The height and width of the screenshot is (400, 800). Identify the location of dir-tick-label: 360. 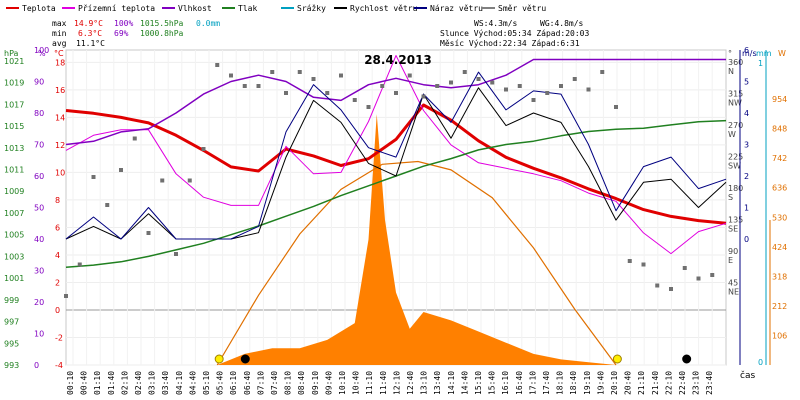
(735, 62).